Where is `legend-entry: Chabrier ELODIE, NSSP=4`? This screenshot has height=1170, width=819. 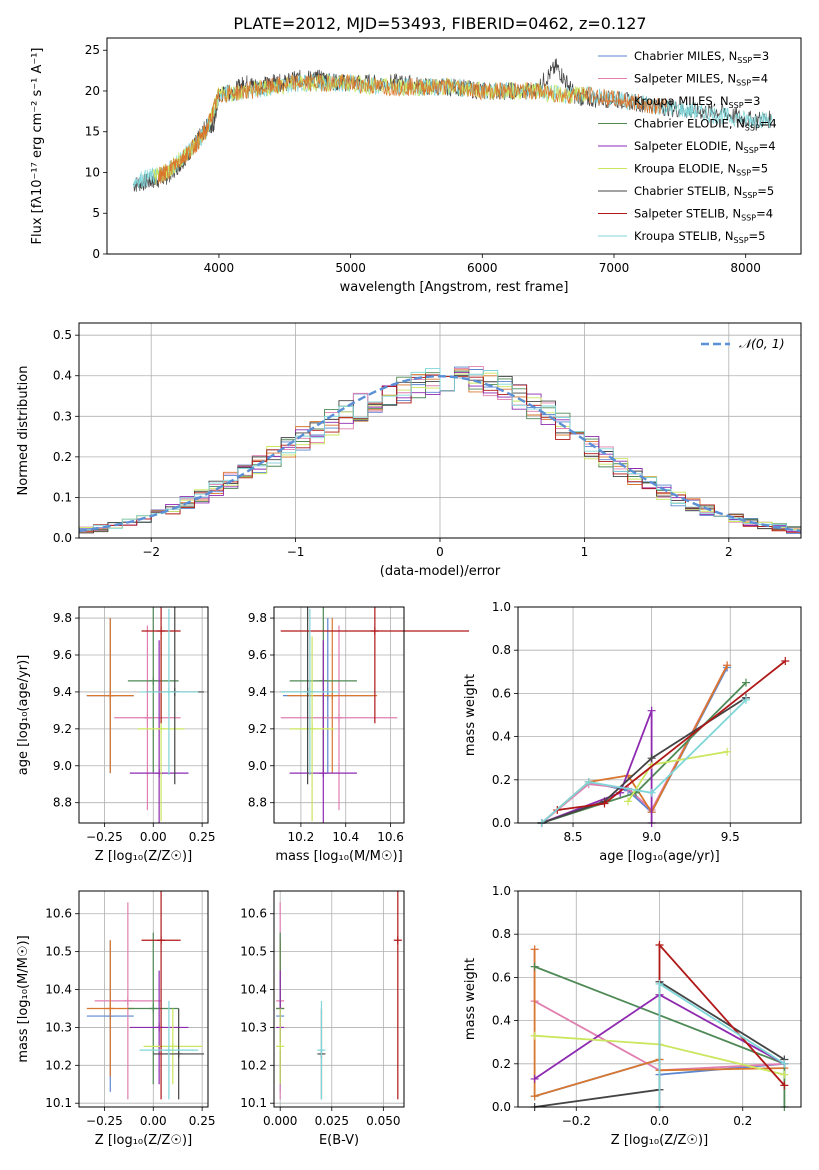
legend-entry: Chabrier ELODIE, NSSP=4 is located at coordinates (705, 125).